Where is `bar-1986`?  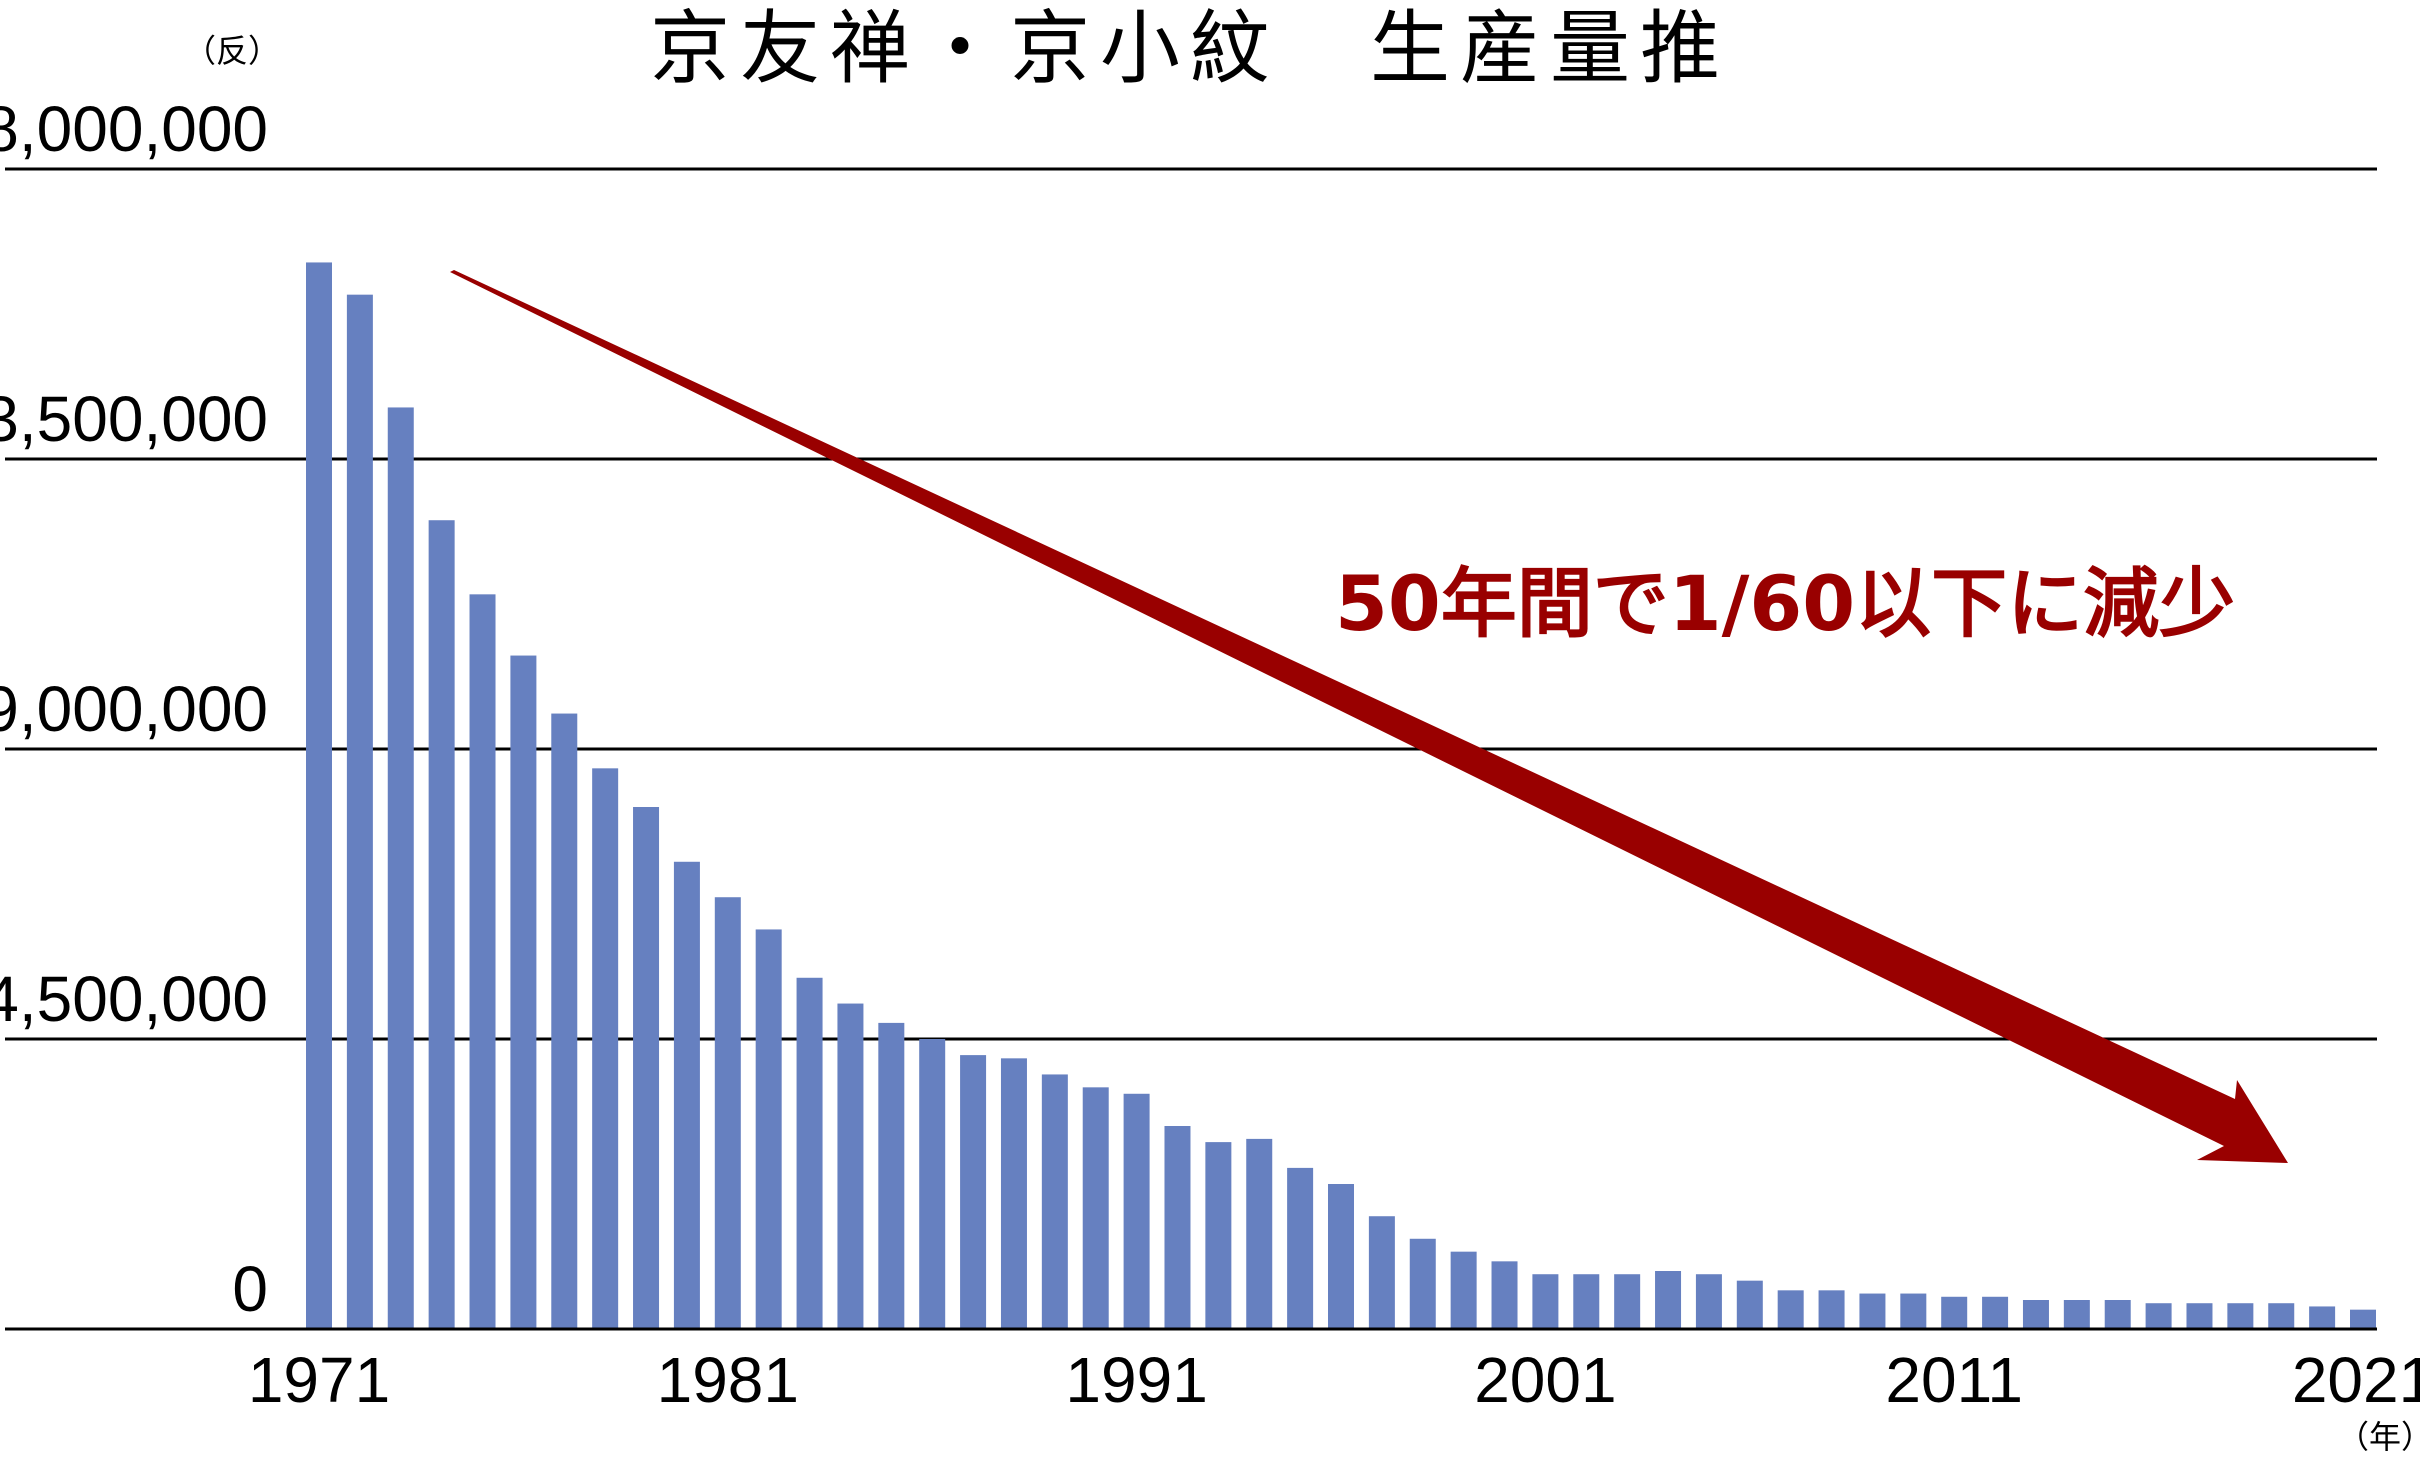 bar-1986 is located at coordinates (932, 1184).